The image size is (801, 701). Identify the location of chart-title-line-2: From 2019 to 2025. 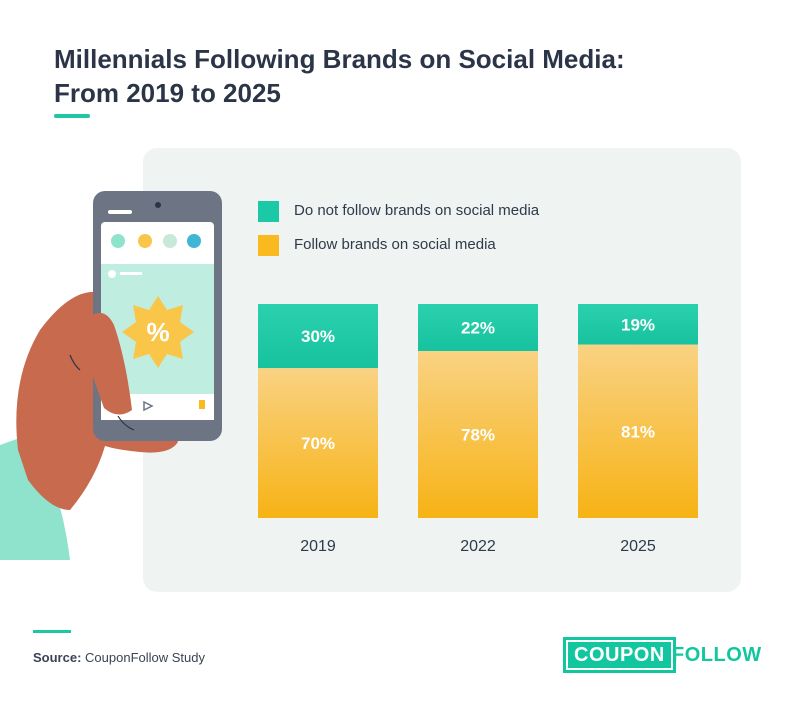
(167, 93).